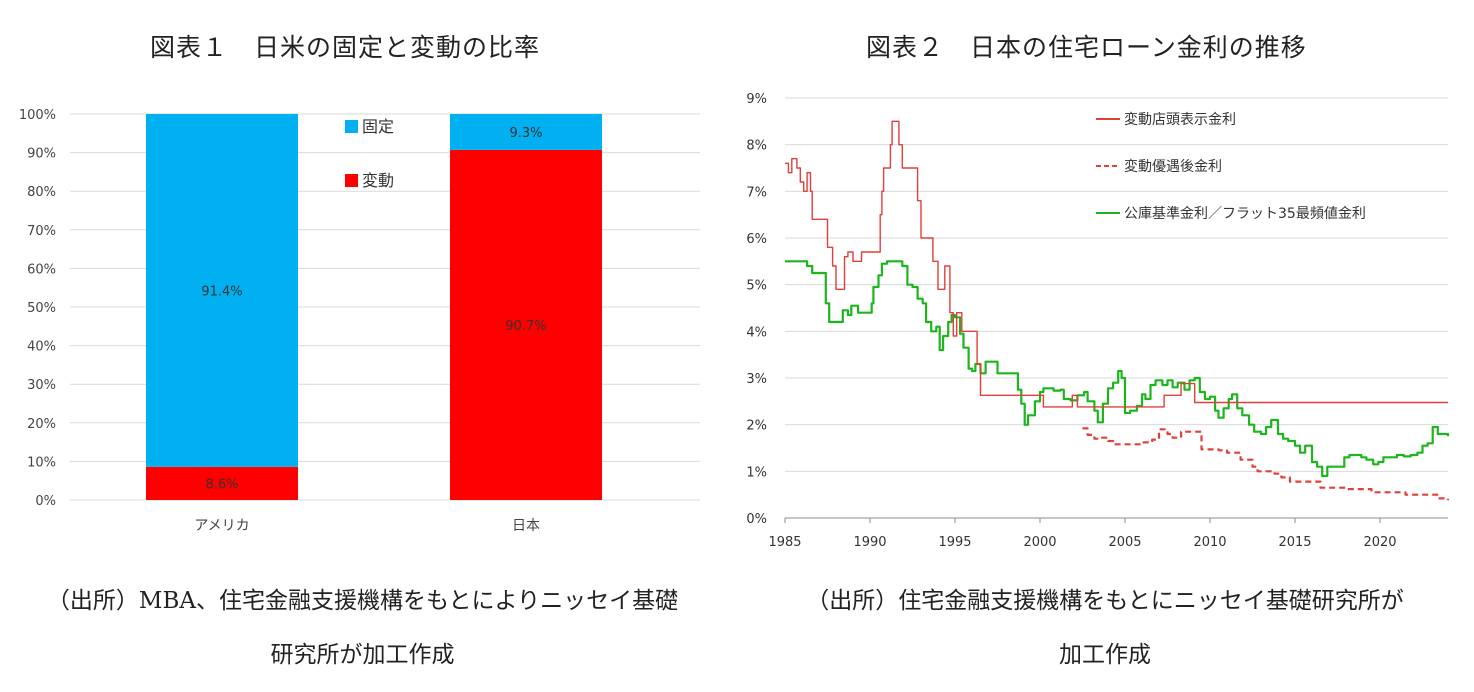 The image size is (1474, 692). What do you see at coordinates (41, 269) in the screenshot?
I see `y-tick-label: 60%` at bounding box center [41, 269].